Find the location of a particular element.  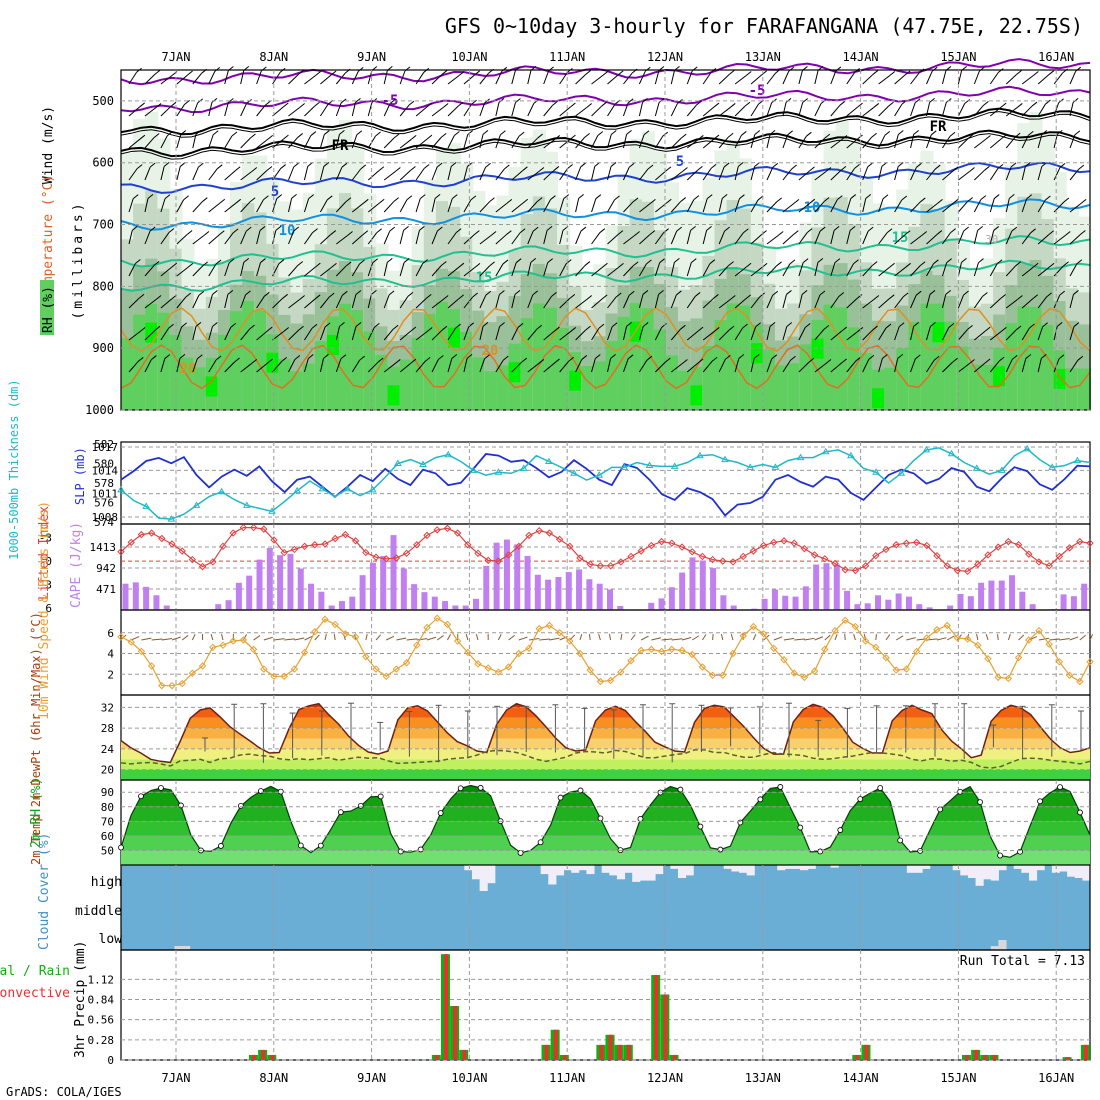

precip-conv-bar is located at coordinates (967, 1057).